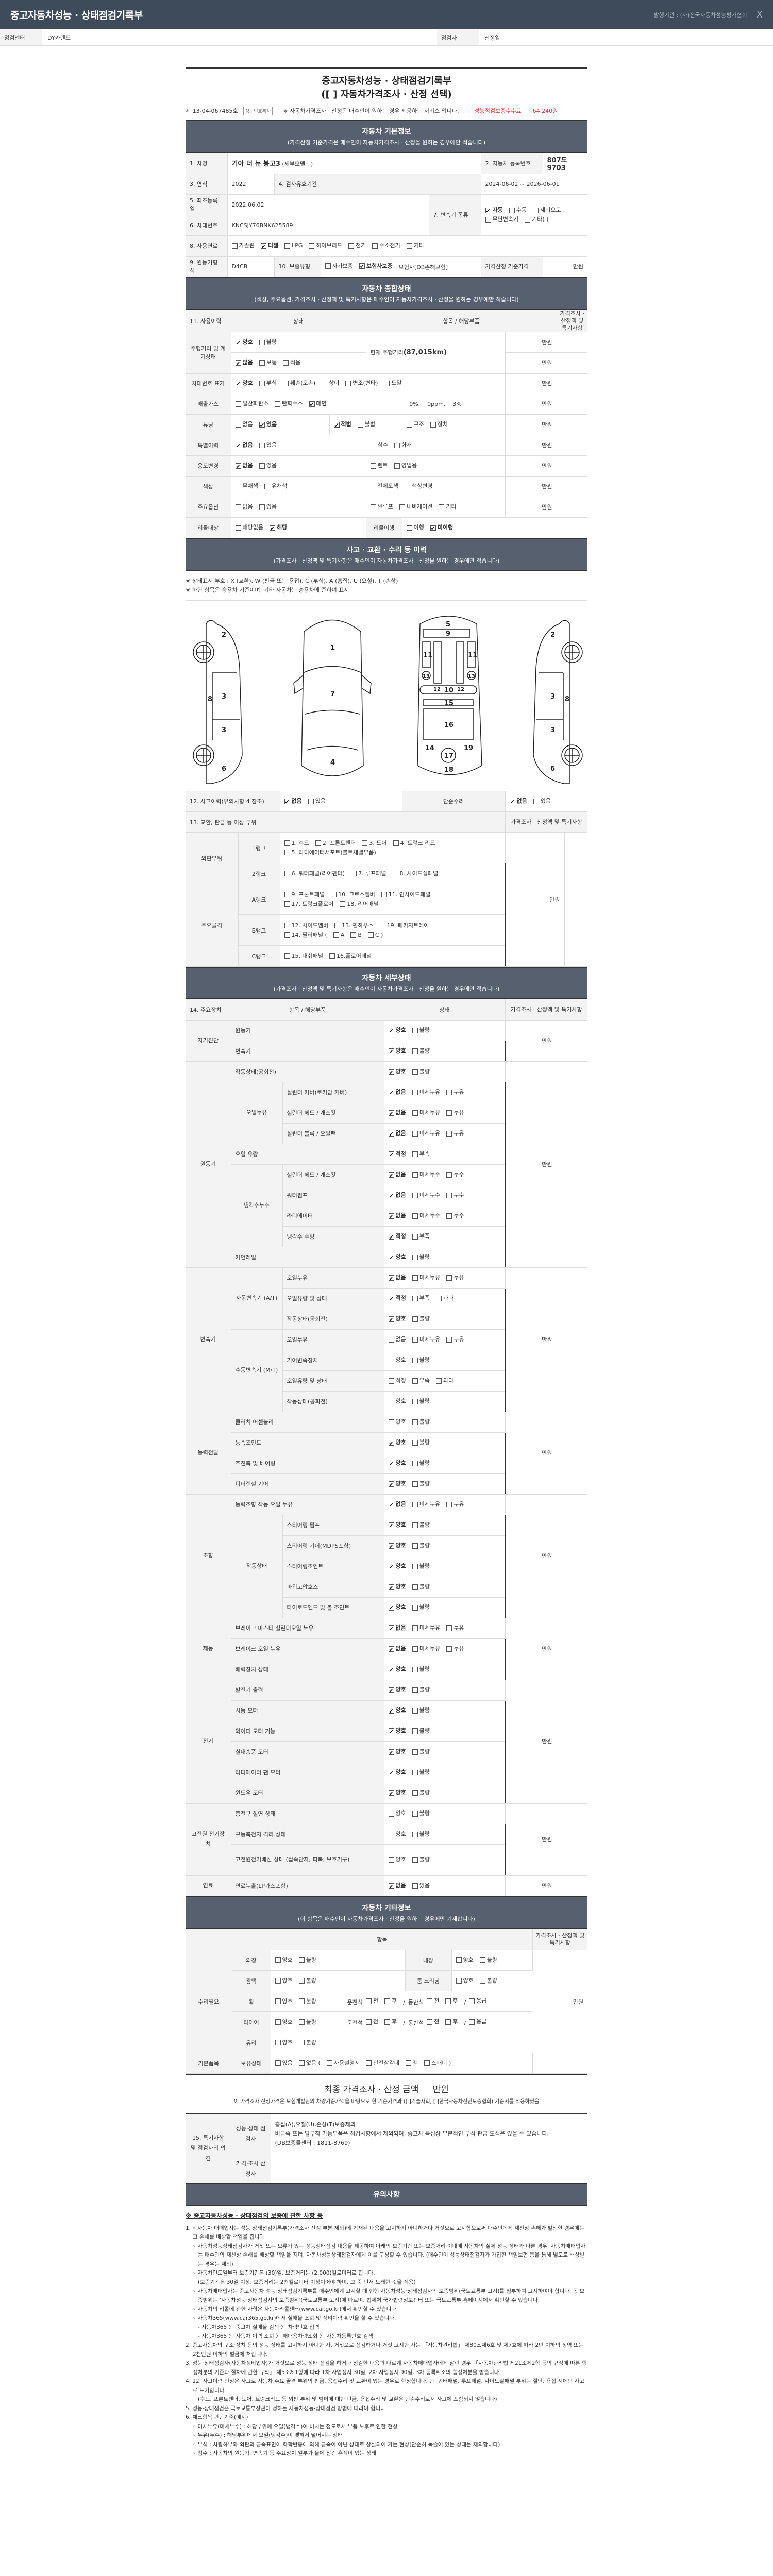 This screenshot has height=2576, width=773. Describe the element at coordinates (439, 424) in the screenshot. I see `checkbox-option: 장치` at that location.